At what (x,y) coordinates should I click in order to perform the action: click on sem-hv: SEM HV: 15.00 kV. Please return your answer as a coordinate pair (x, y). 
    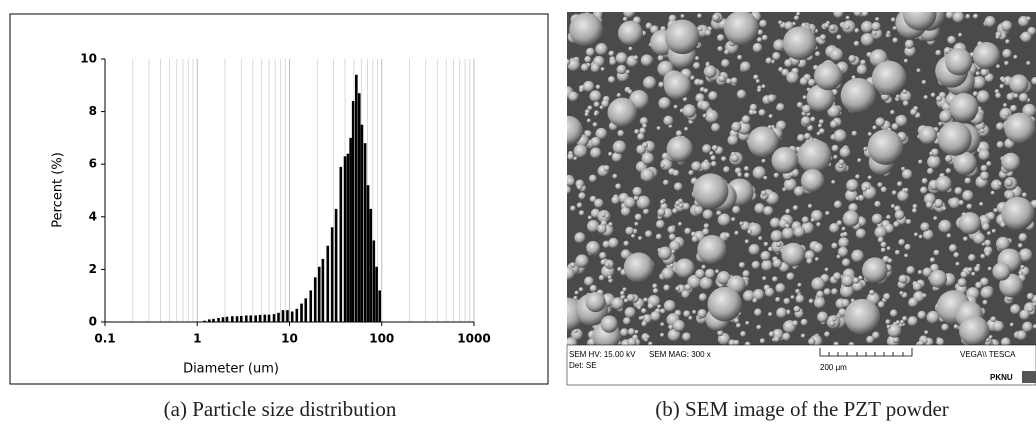
    Looking at the image, I should click on (602, 354).